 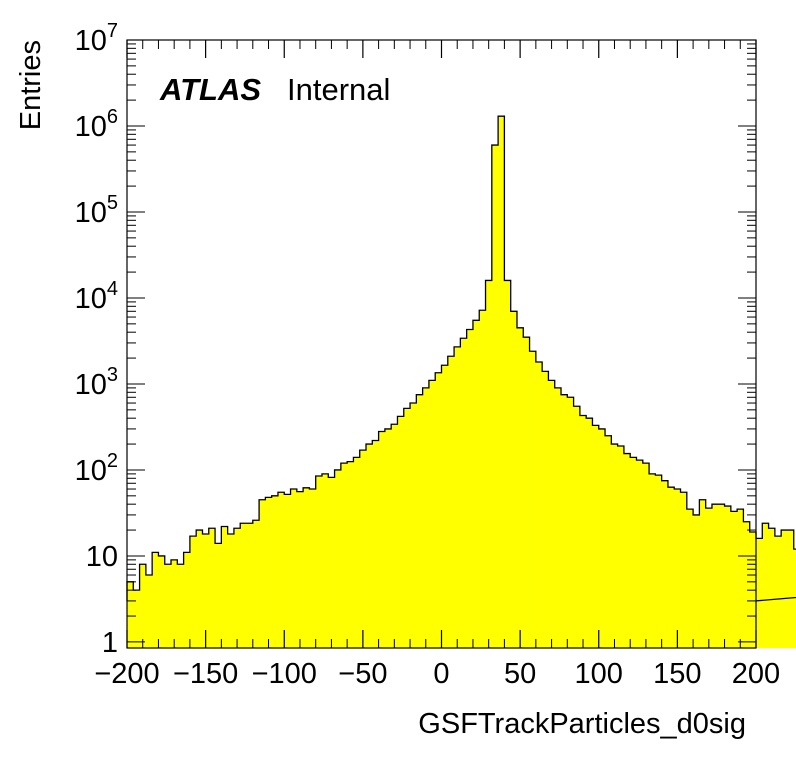 What do you see at coordinates (205, 674) in the screenshot?
I see `x-tick-label: −150` at bounding box center [205, 674].